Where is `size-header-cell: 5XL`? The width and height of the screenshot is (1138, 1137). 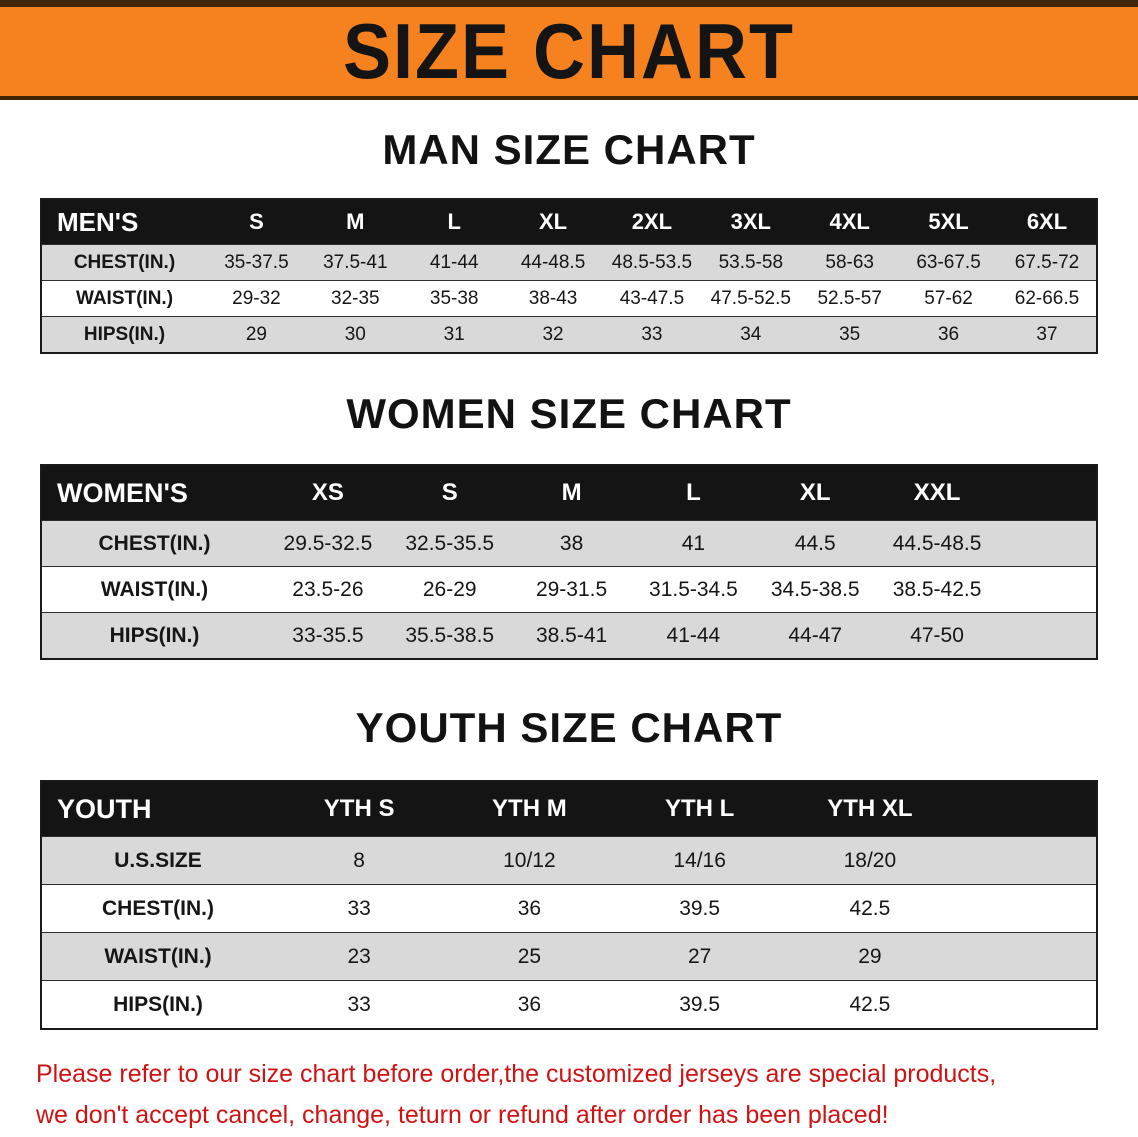 size-header-cell: 5XL is located at coordinates (948, 222).